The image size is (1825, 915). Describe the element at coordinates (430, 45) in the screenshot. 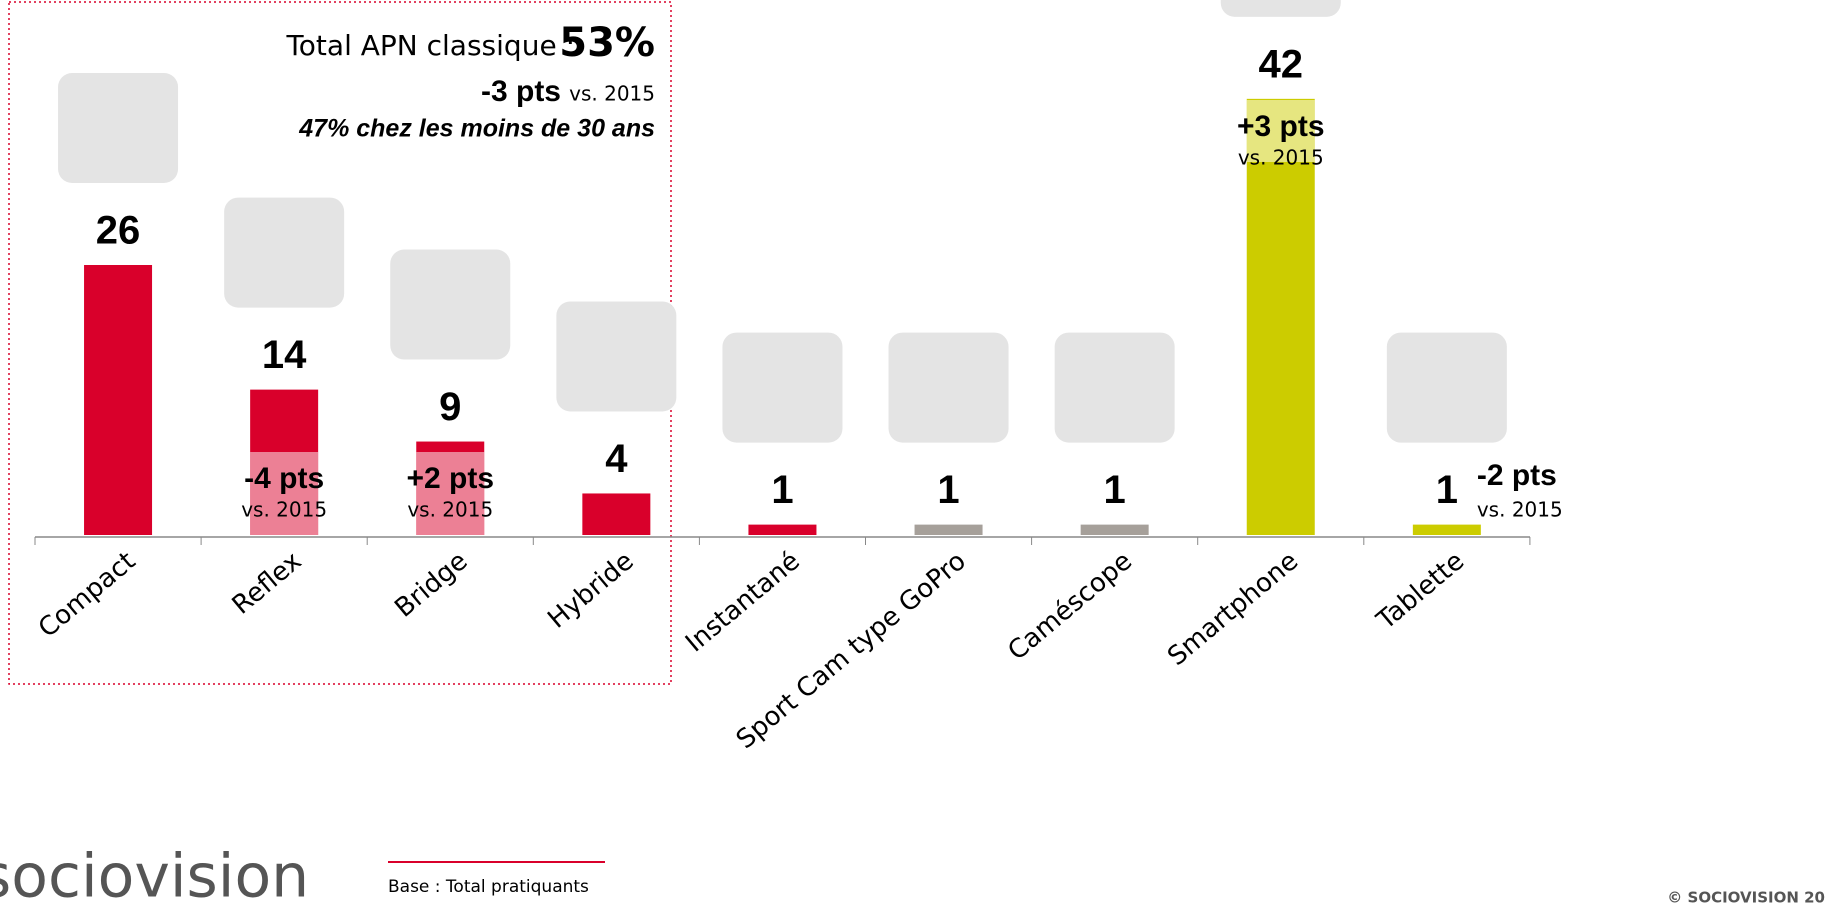

I see `box-total-label: Total APN classique :` at that location.